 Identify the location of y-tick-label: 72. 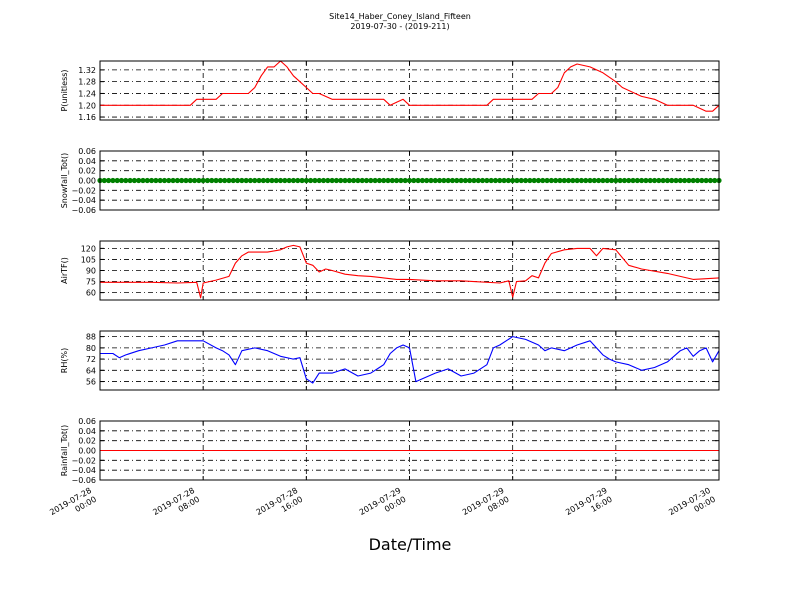
(91, 359).